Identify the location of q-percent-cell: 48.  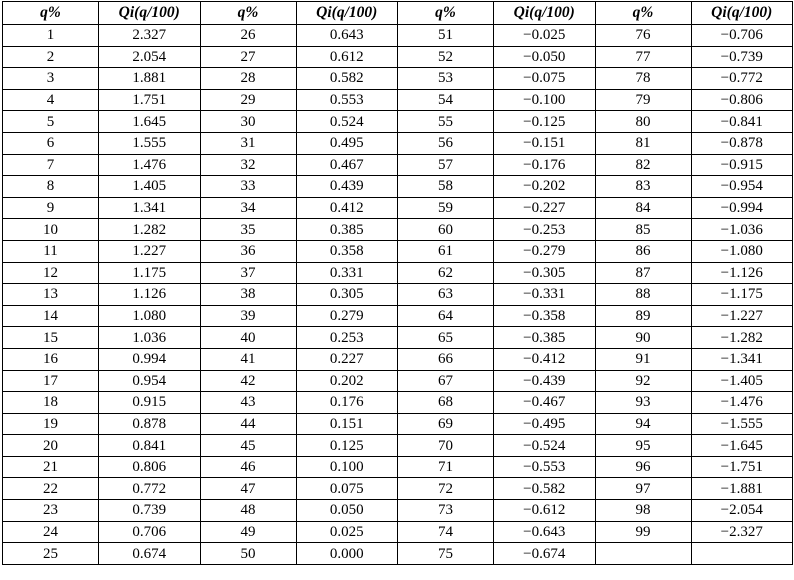
(248, 510).